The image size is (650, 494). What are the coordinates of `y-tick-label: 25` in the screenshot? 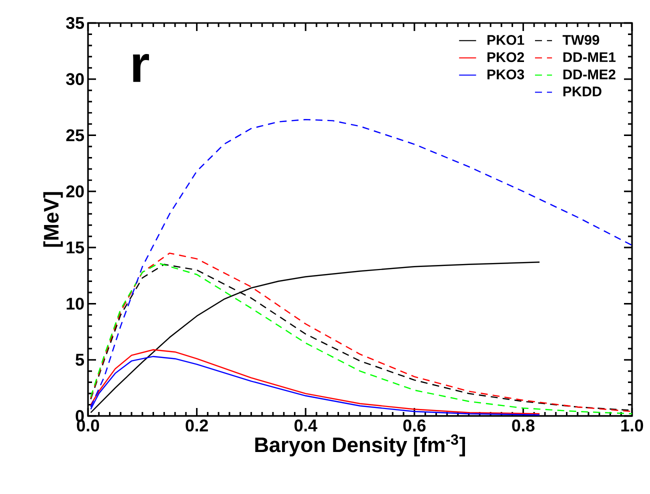 It's located at (75, 135).